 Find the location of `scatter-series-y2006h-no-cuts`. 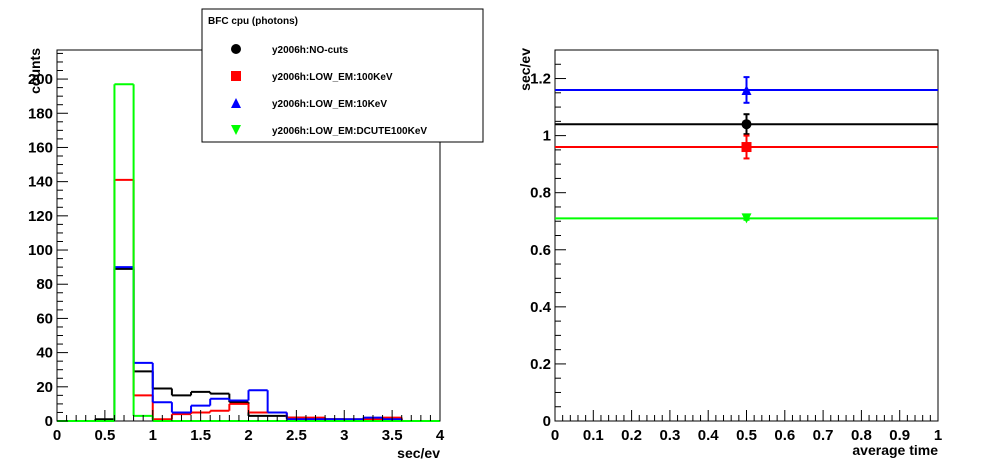

scatter-series-y2006h-no-cuts is located at coordinates (746, 124).